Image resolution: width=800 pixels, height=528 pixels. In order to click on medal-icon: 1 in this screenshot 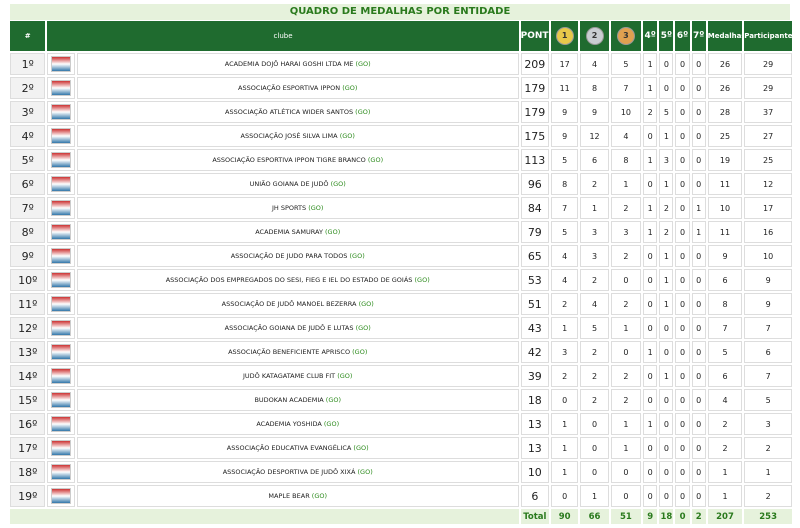, I will do `click(564, 36)`.